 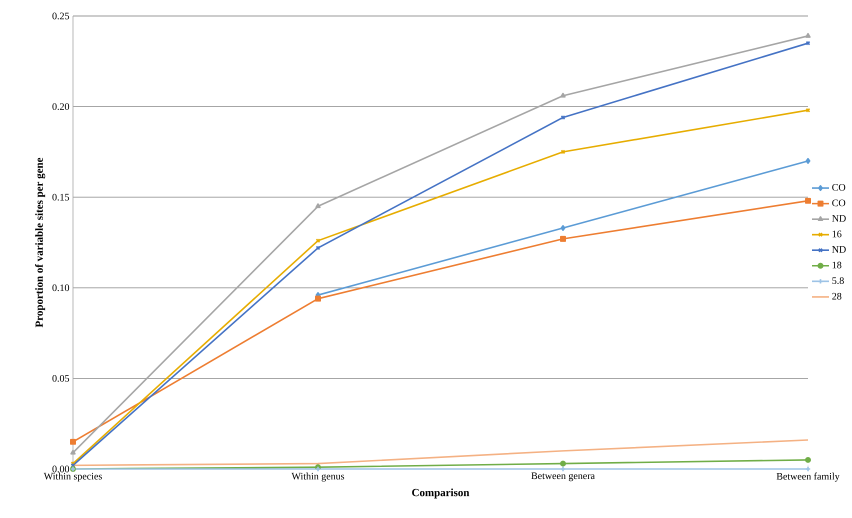 What do you see at coordinates (441, 493) in the screenshot?
I see `x-axis-title: Comparison` at bounding box center [441, 493].